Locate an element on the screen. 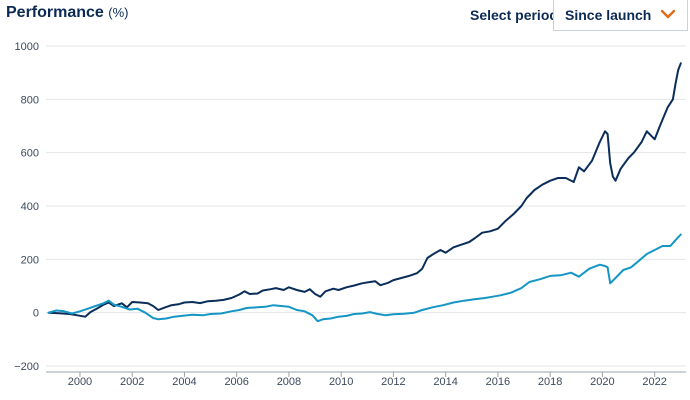  x-tick-label: 2014 is located at coordinates (445, 382).